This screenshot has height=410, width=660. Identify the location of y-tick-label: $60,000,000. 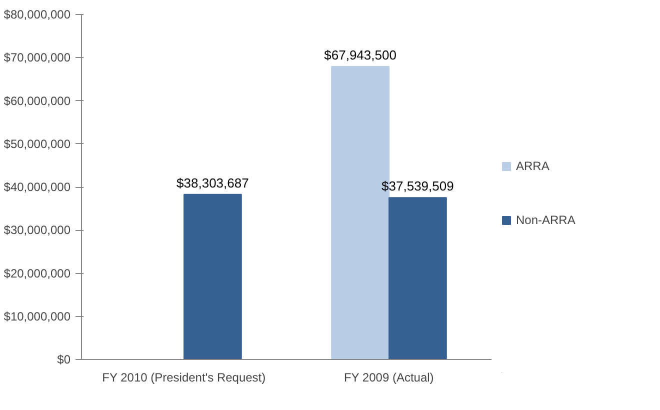
(37, 101).